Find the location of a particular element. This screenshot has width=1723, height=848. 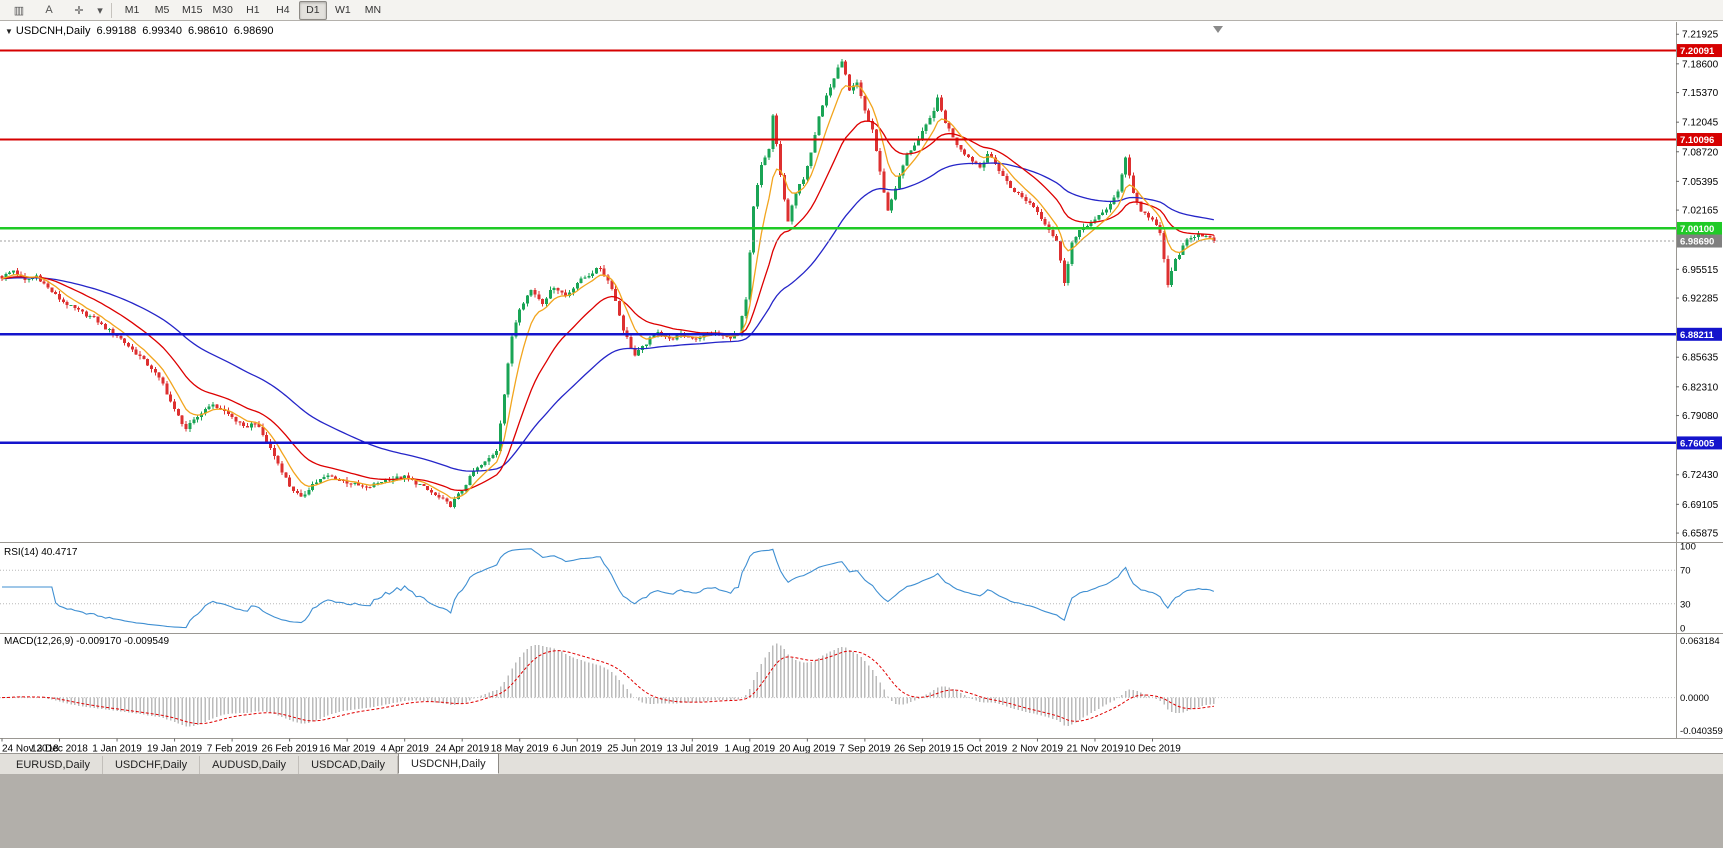

low-value: 6.98610 is located at coordinates (208, 31).